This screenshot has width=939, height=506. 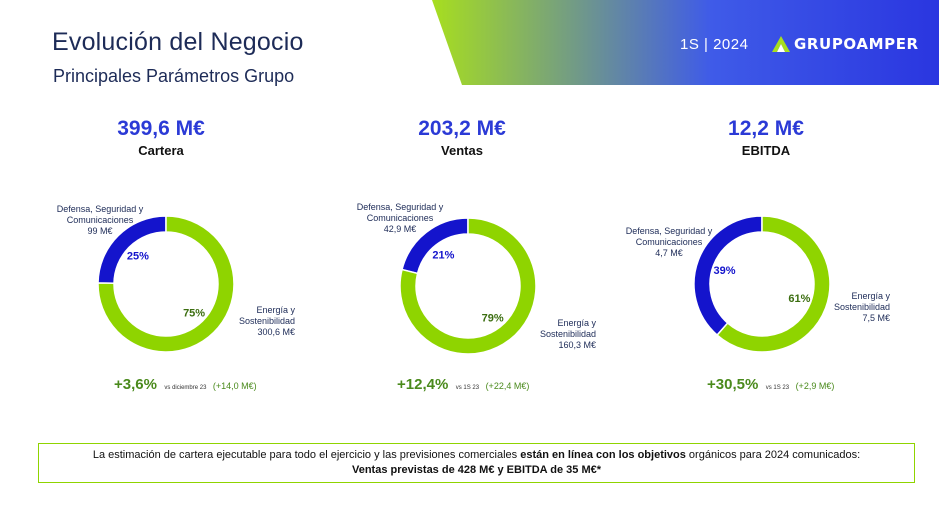 What do you see at coordinates (507, 386) in the screenshot?
I see `growth-delta: (+22,4 M€)` at bounding box center [507, 386].